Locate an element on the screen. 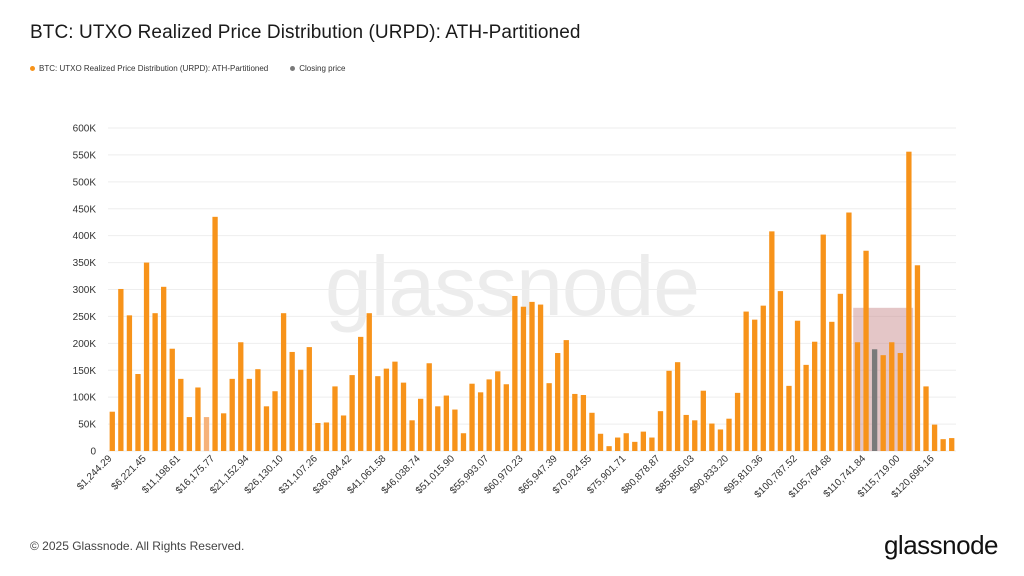 The width and height of the screenshot is (1024, 576). copyright-text: © 2025 Glassnode. All Rights Reserved. is located at coordinates (137, 546).